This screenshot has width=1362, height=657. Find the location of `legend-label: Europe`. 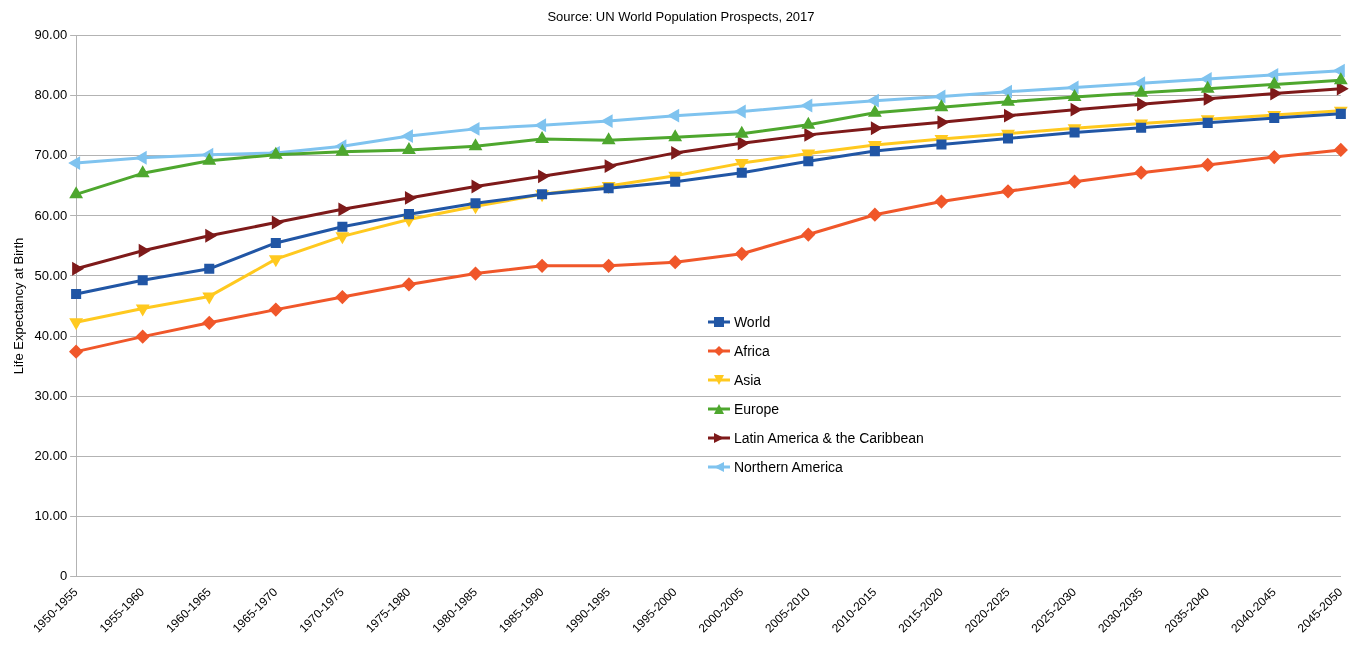

legend-label: Europe is located at coordinates (756, 408).